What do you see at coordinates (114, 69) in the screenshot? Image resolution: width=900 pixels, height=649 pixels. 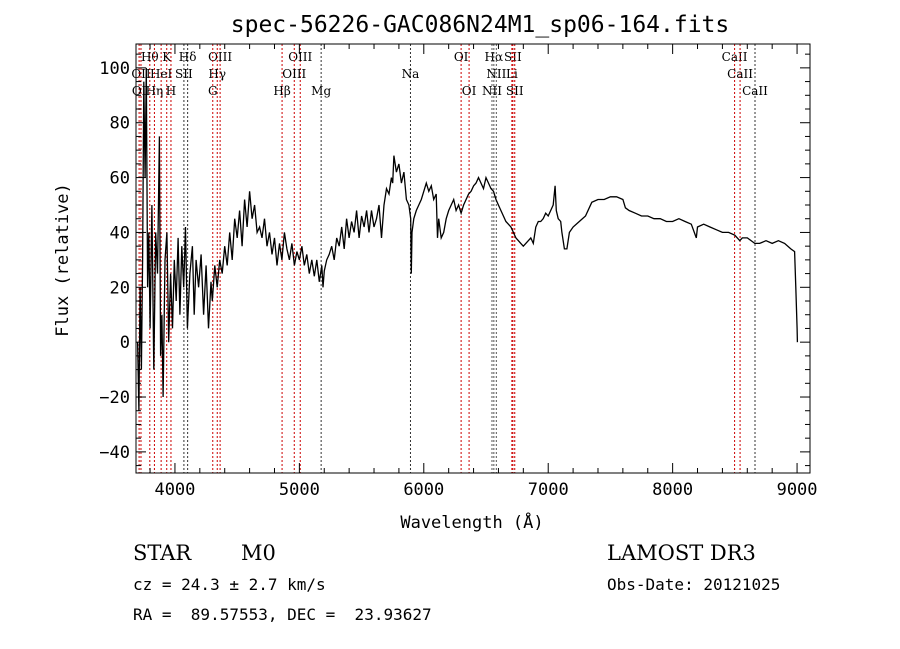 I see `y-tick-label: 100` at bounding box center [114, 69].